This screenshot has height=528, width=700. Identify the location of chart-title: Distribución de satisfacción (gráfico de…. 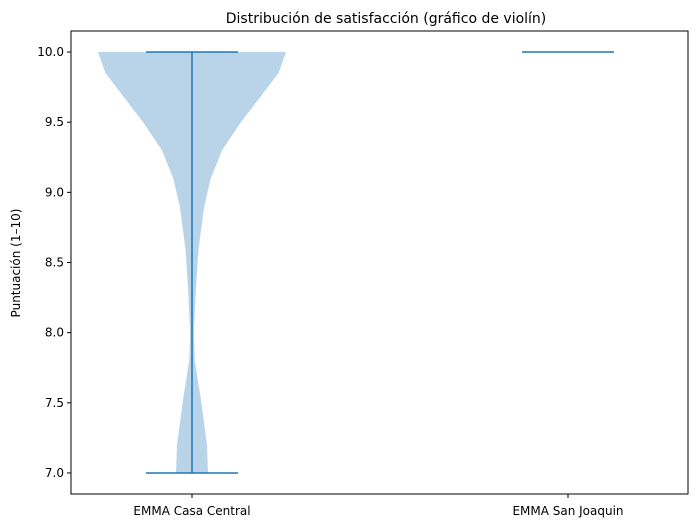
(386, 19).